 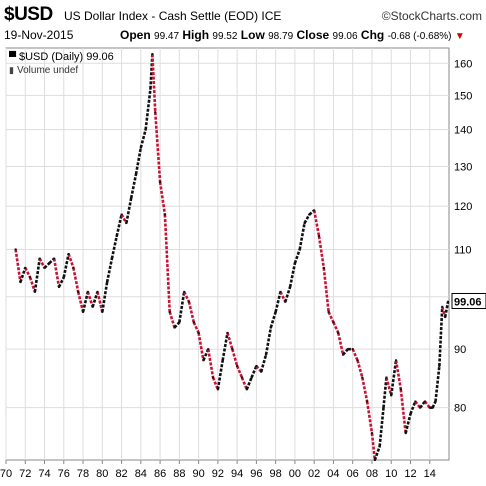 What do you see at coordinates (102, 474) in the screenshot?
I see `x-tick-label: 80` at bounding box center [102, 474].